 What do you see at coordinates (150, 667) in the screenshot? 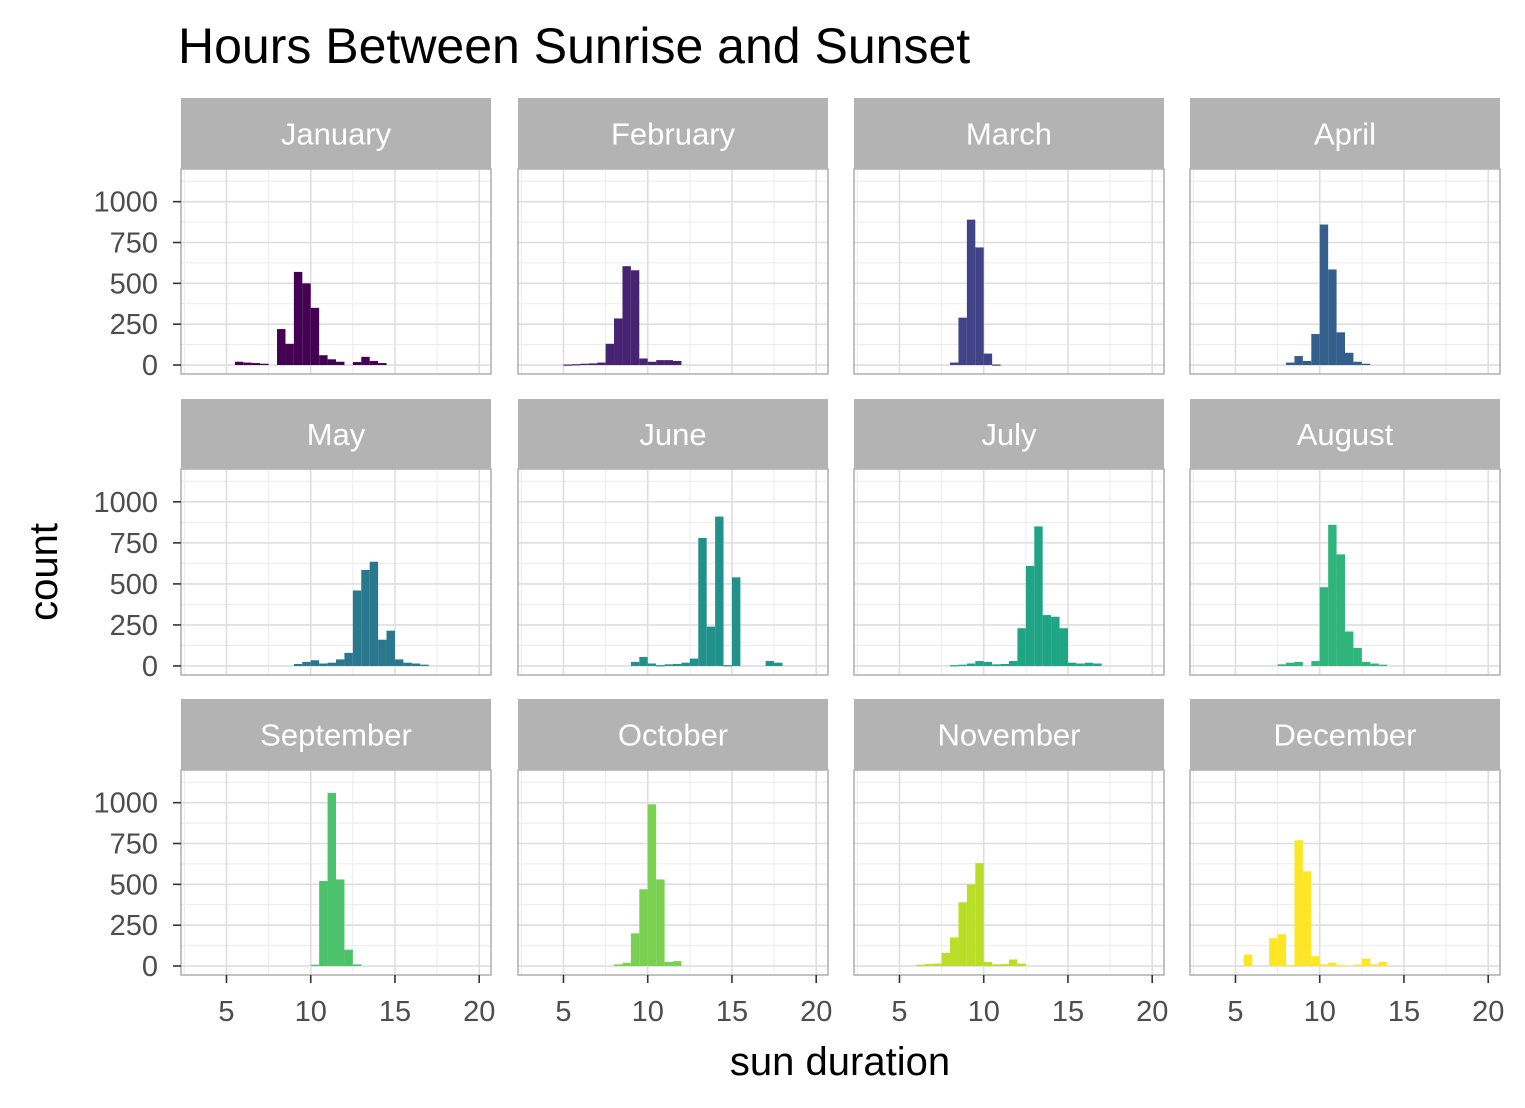
I see `y-tick-label: 0` at bounding box center [150, 667].